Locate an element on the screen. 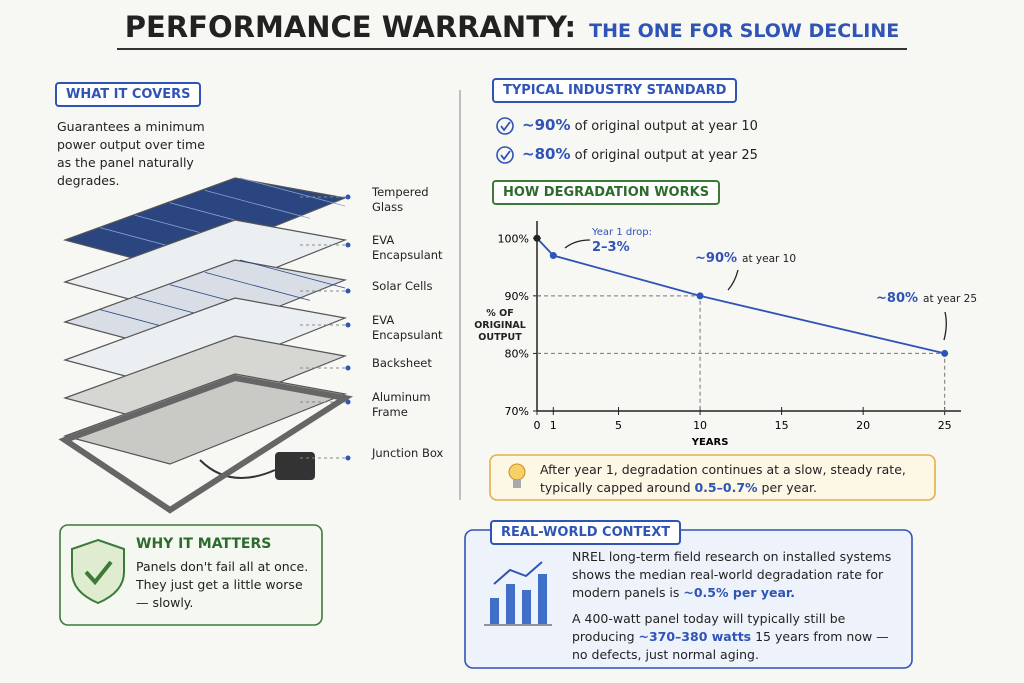  check-item: ~90% of original output at year 10 is located at coordinates (640, 125).